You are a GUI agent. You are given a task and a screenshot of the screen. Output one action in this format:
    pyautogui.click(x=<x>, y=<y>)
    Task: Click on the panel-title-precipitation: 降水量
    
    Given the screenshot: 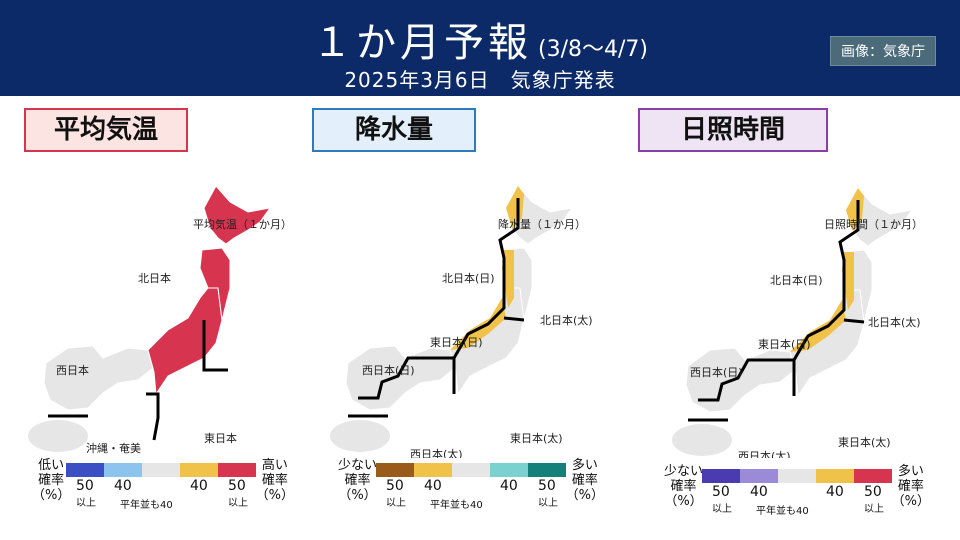 What is the action you would take?
    pyautogui.click(x=394, y=130)
    